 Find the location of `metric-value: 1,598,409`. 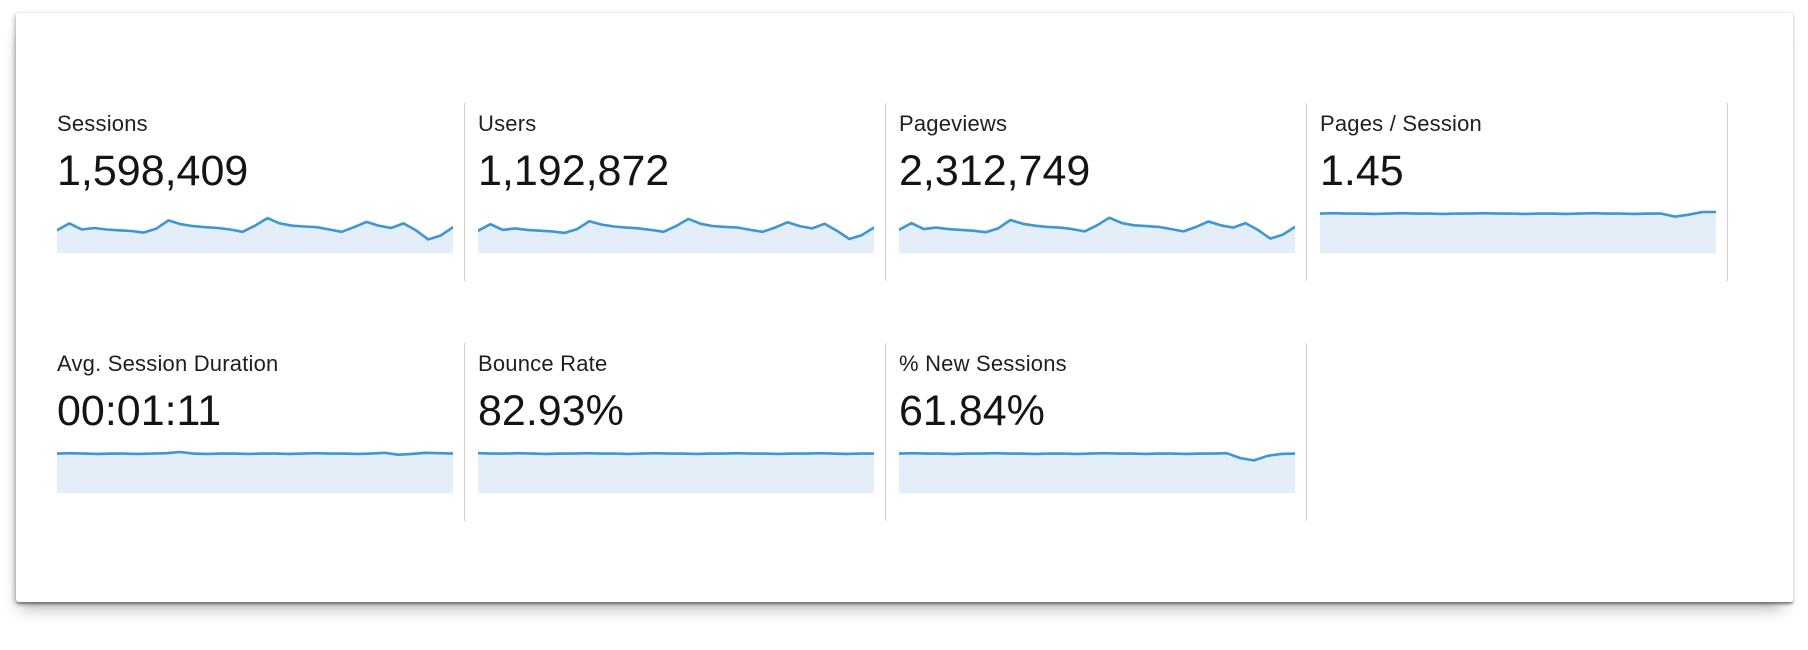

metric-value: 1,598,409 is located at coordinates (153, 171).